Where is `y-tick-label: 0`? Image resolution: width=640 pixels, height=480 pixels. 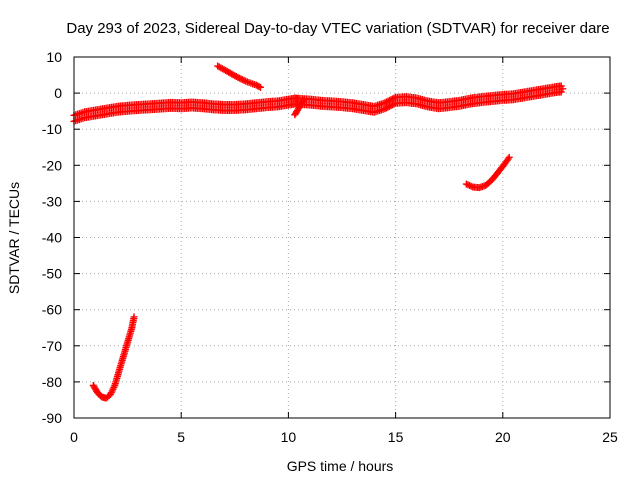 y-tick-label: 0 is located at coordinates (58, 93).